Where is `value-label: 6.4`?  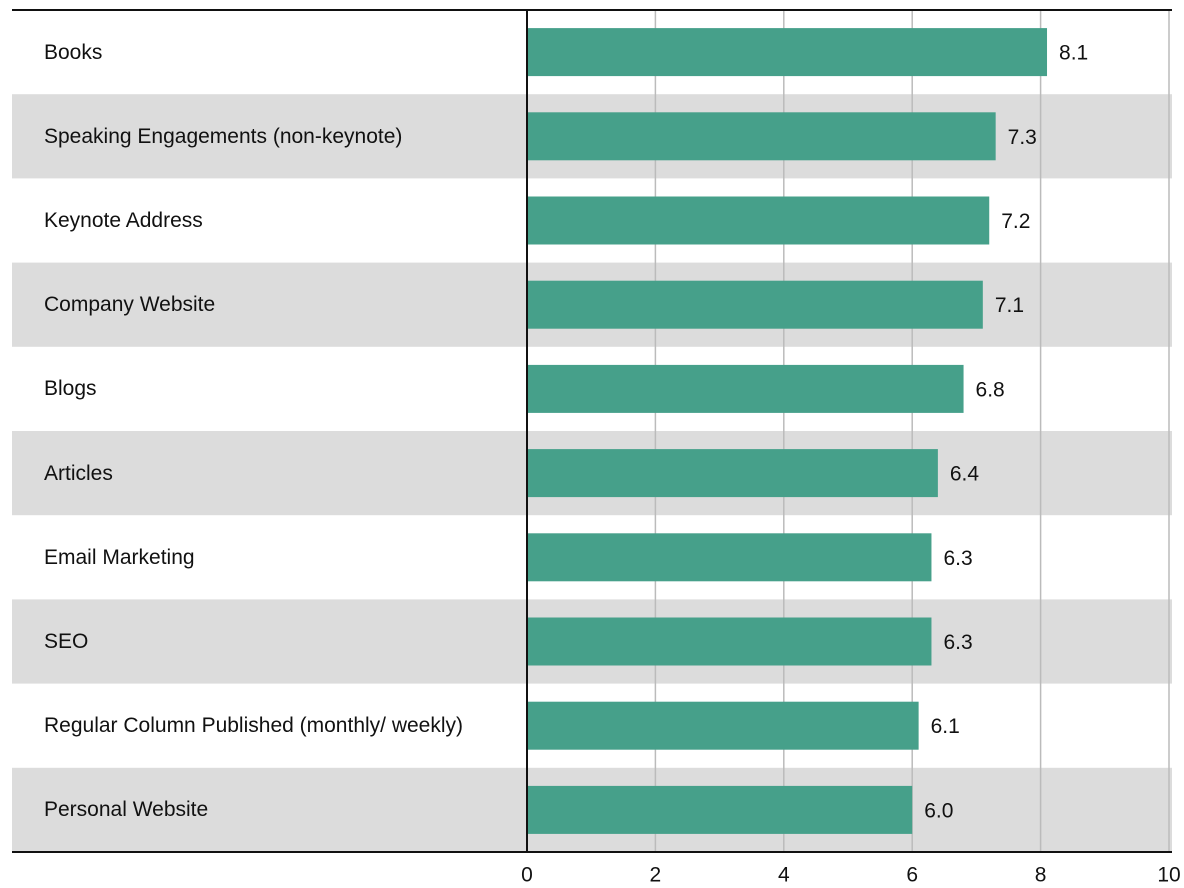 value-label: 6.4 is located at coordinates (965, 474).